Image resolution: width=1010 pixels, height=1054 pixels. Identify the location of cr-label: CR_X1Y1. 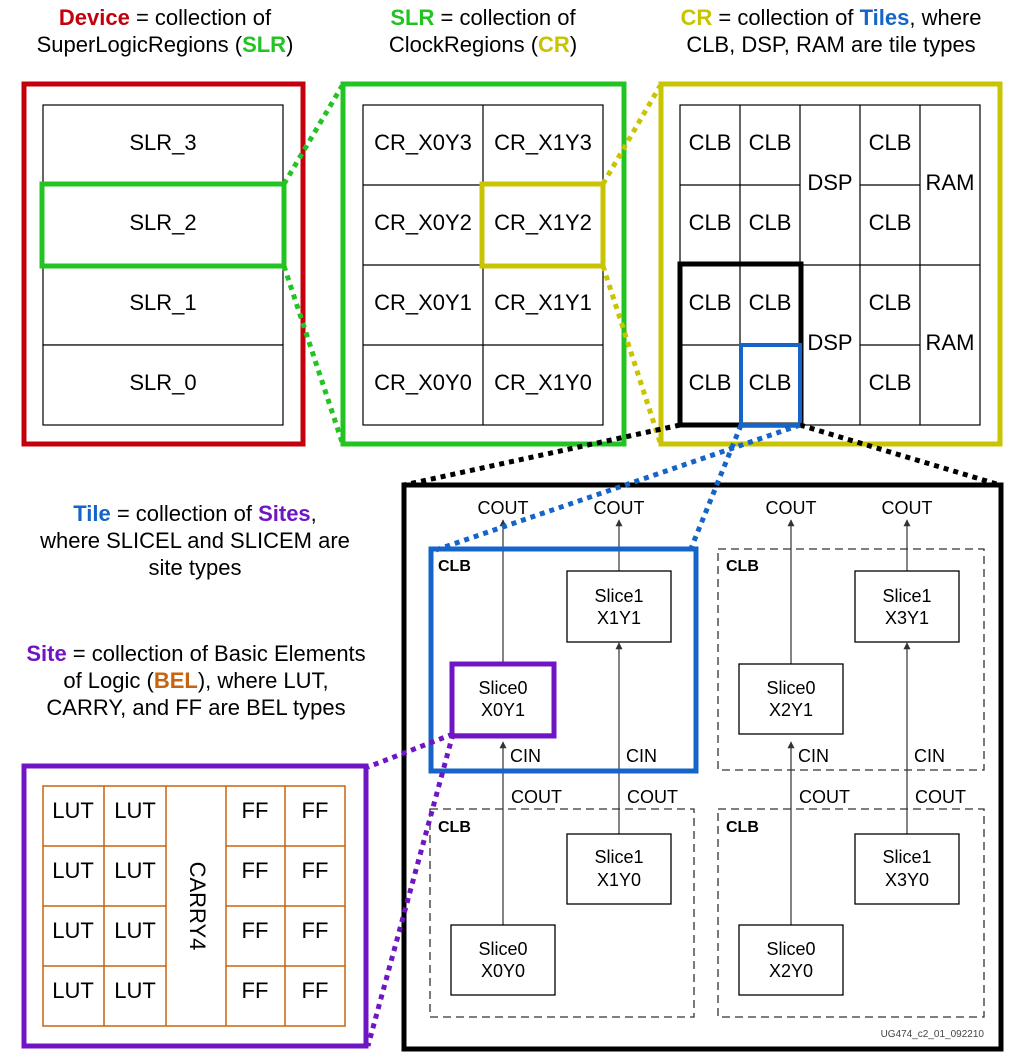
(543, 302).